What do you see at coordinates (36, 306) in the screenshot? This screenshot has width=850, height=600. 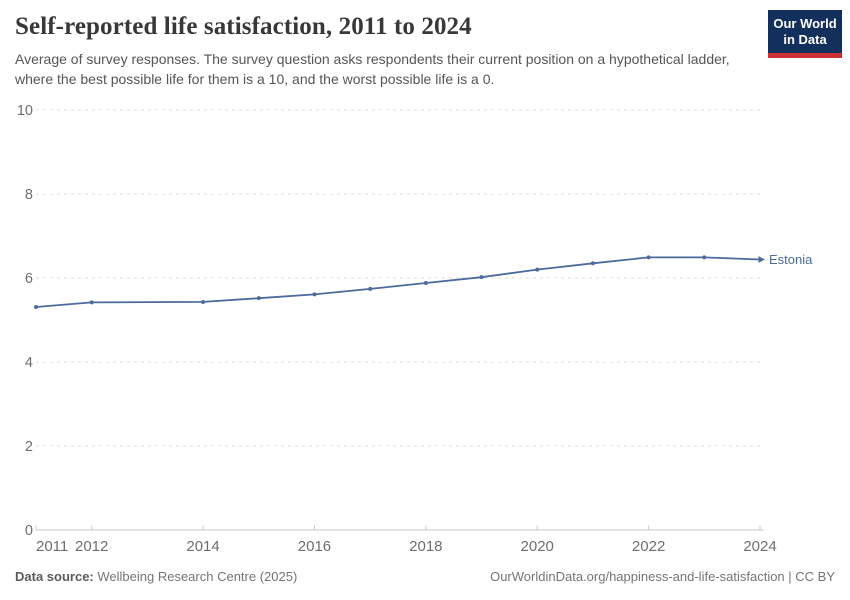 I see `data-point-2011` at bounding box center [36, 306].